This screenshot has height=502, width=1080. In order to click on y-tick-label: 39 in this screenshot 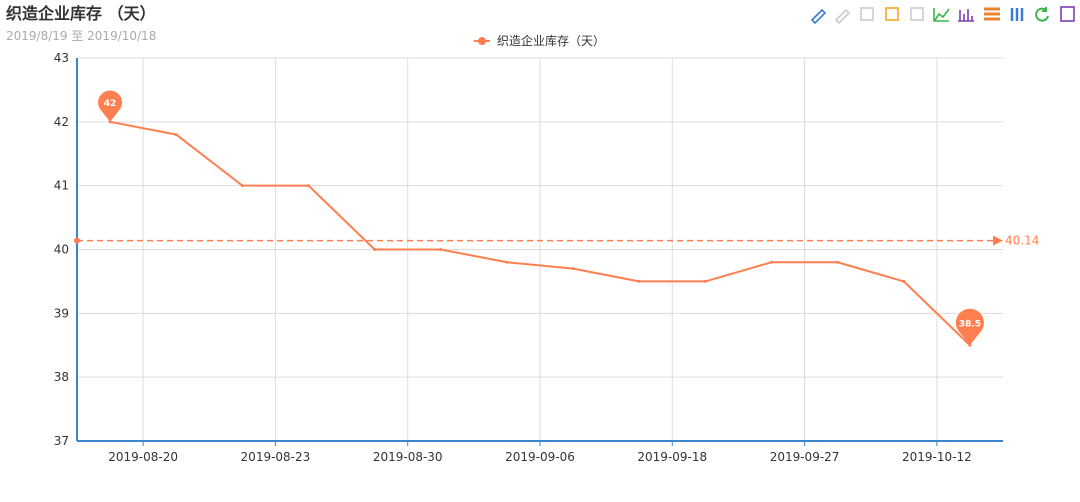, I will do `click(61, 313)`.